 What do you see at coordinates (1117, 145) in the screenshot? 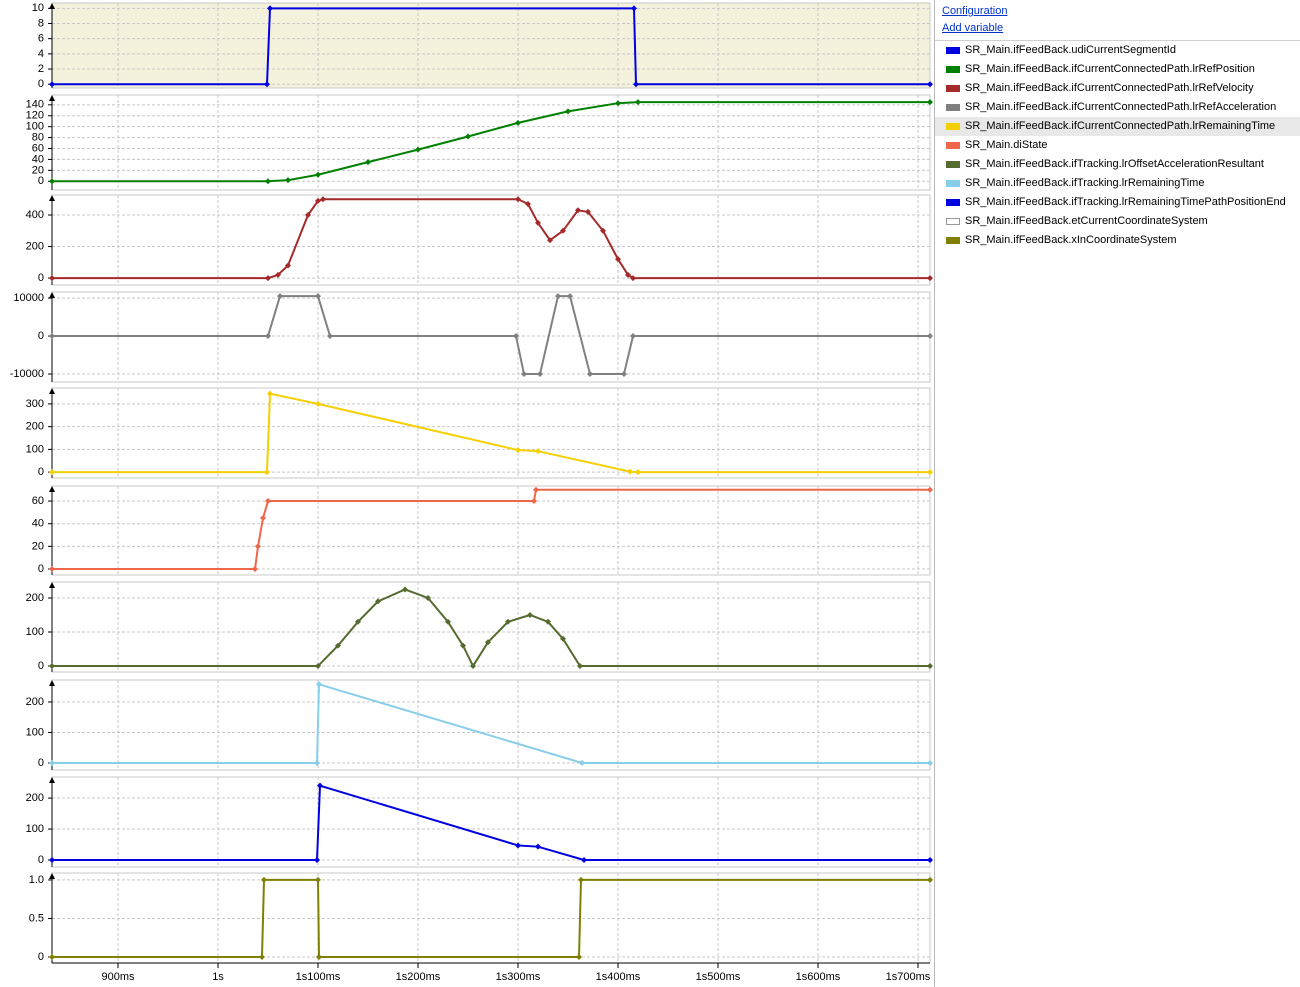
I see `legend-item: SR_Main.diState` at bounding box center [1117, 145].